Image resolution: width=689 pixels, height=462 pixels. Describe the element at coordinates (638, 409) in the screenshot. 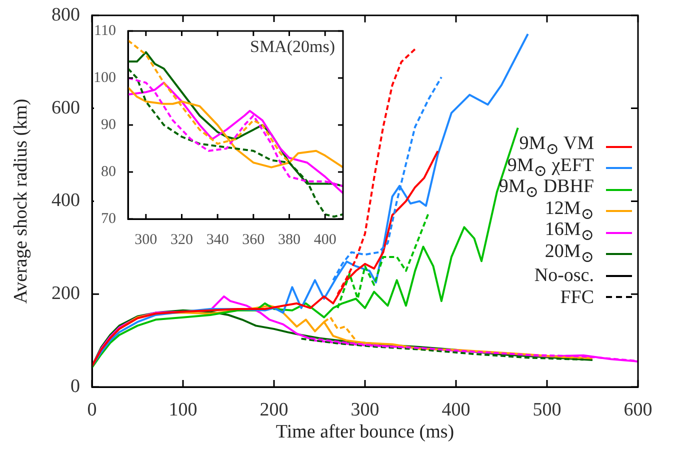

I see `x-tick-label: 600` at that location.